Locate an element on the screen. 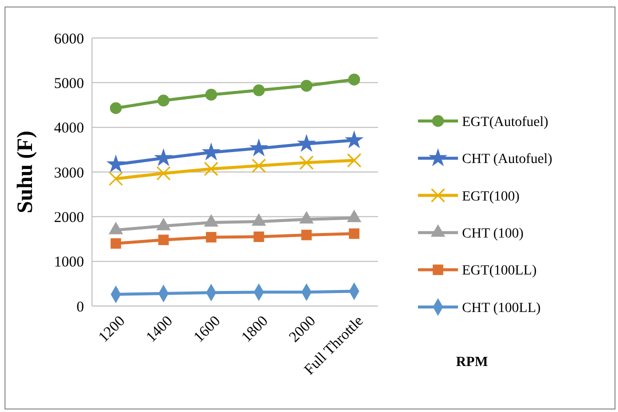 This screenshot has width=618, height=412. y-tick-label: 6000 is located at coordinates (69, 39).